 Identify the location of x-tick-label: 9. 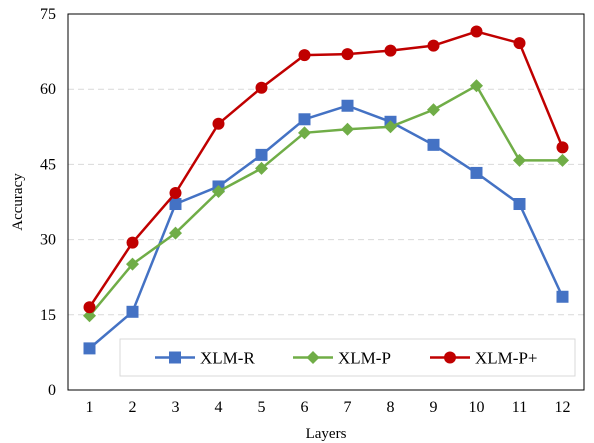
(434, 407).